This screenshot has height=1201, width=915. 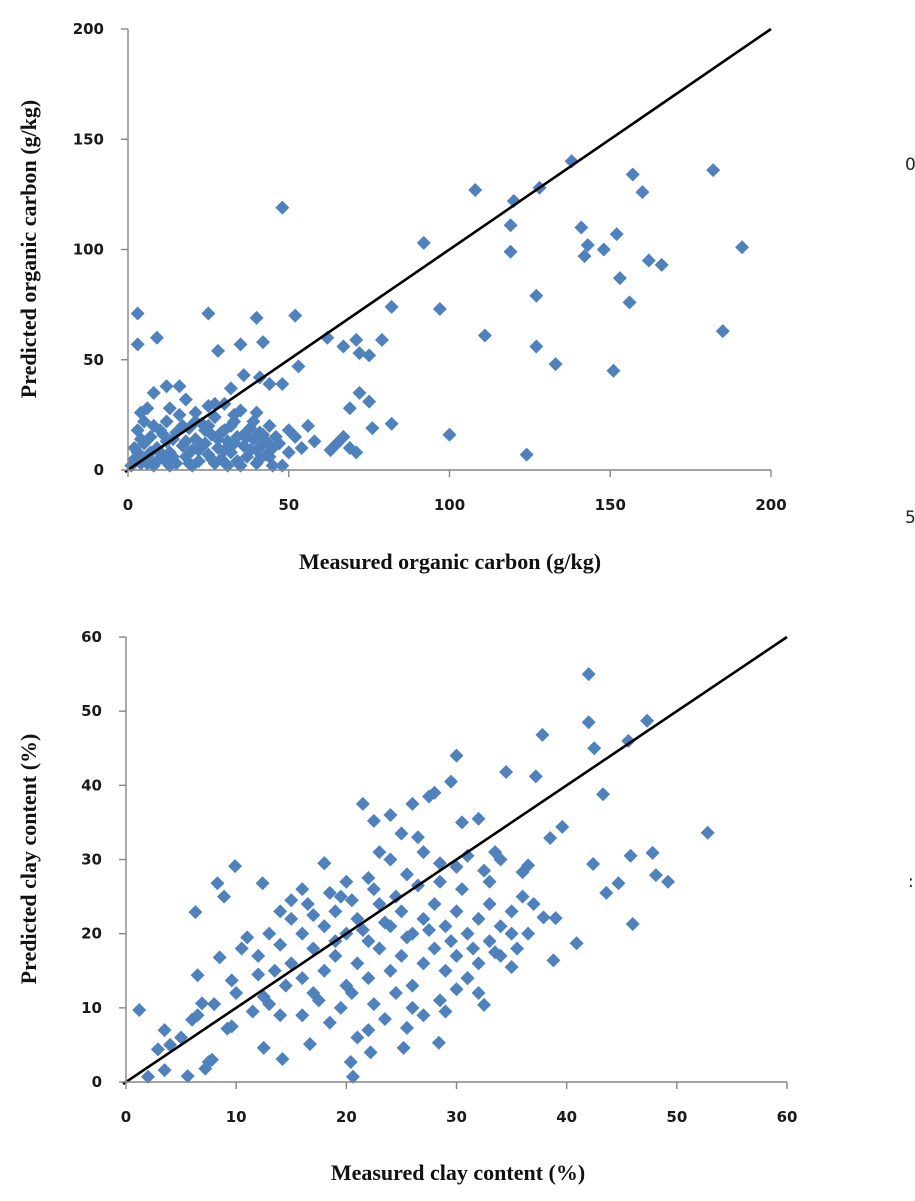 What do you see at coordinates (91, 711) in the screenshot?
I see `y-tick-label: 50` at bounding box center [91, 711].